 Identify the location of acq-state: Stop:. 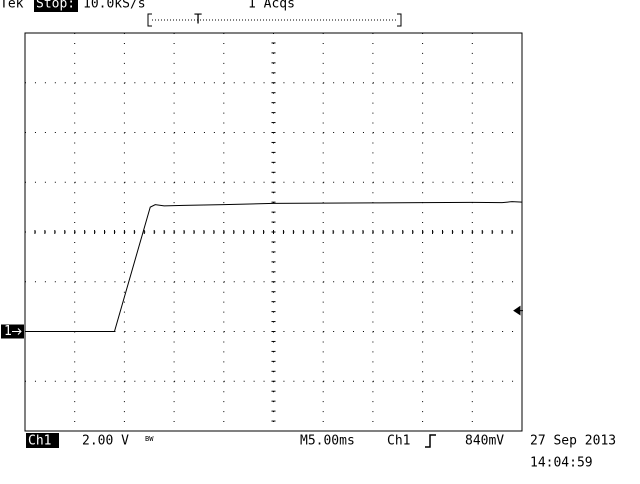
(55, 6).